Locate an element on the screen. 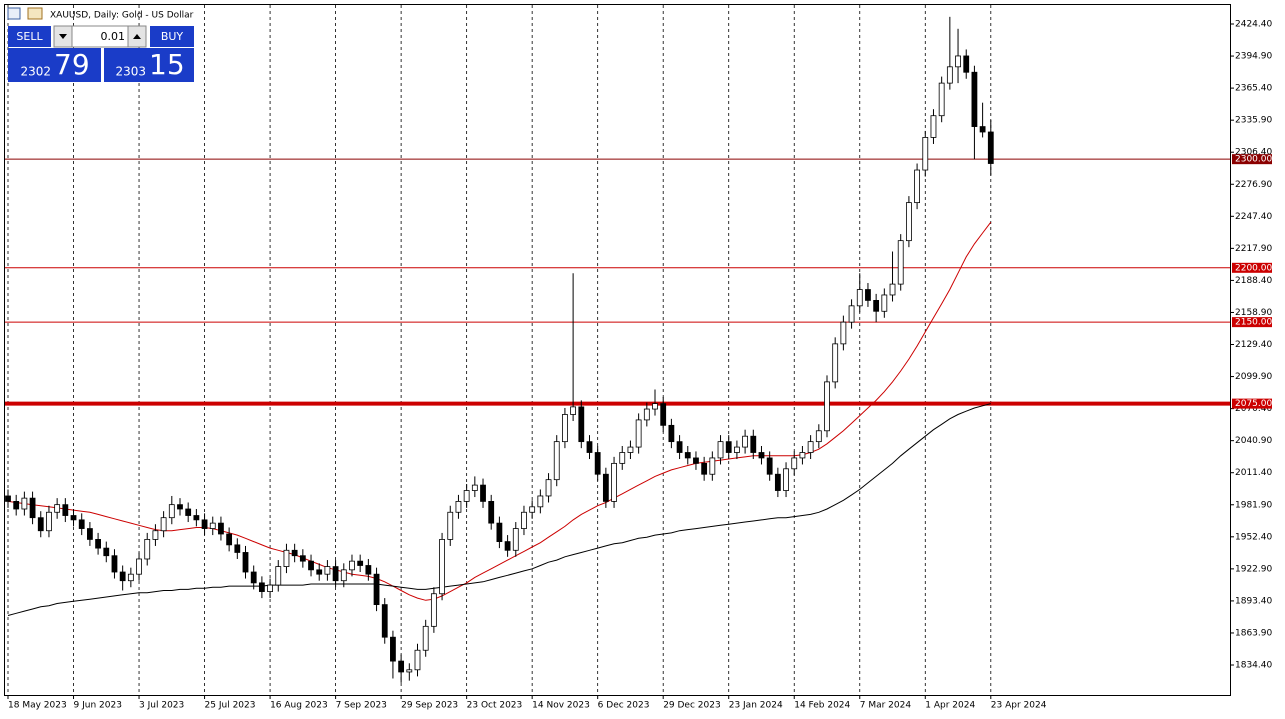  chart-icon is located at coordinates (35, 13).